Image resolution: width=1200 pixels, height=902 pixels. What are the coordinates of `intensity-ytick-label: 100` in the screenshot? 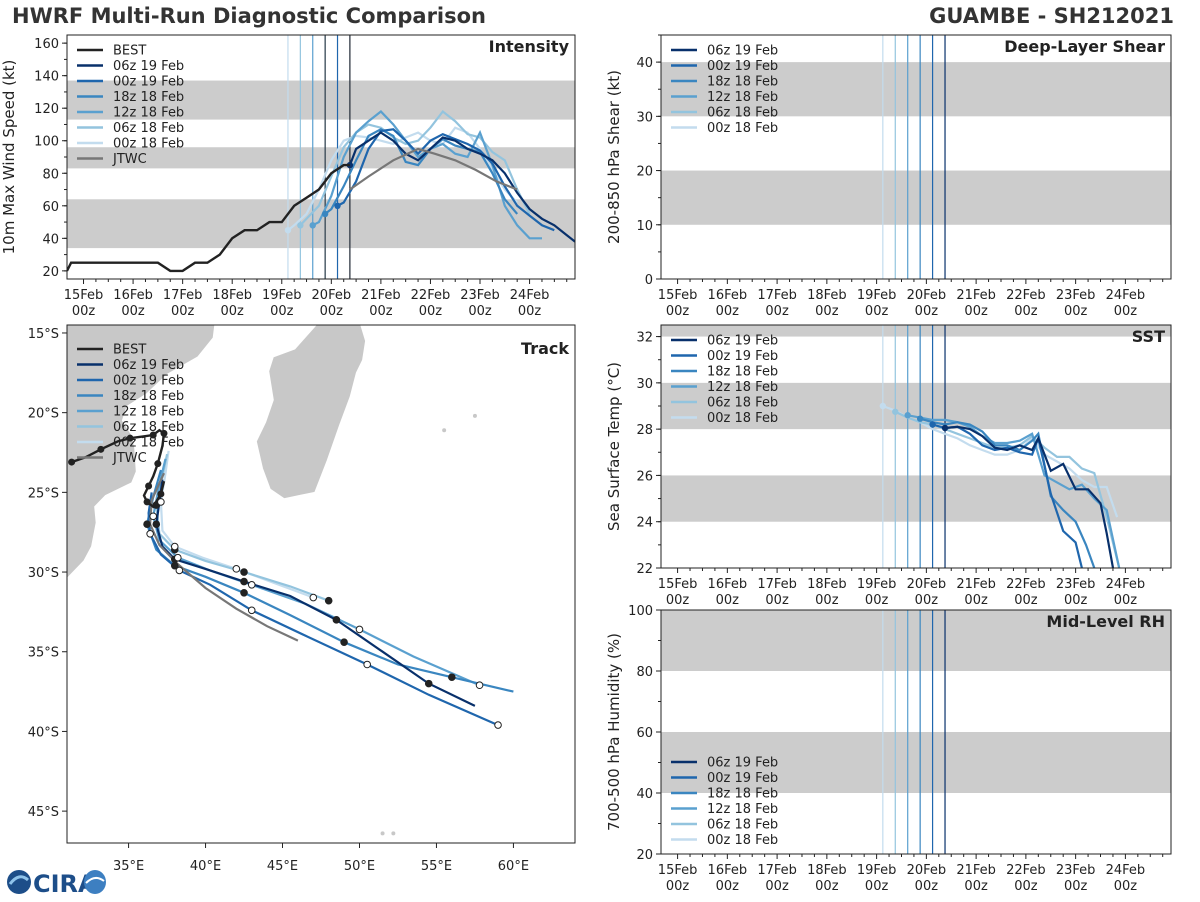 It's located at (46, 142).